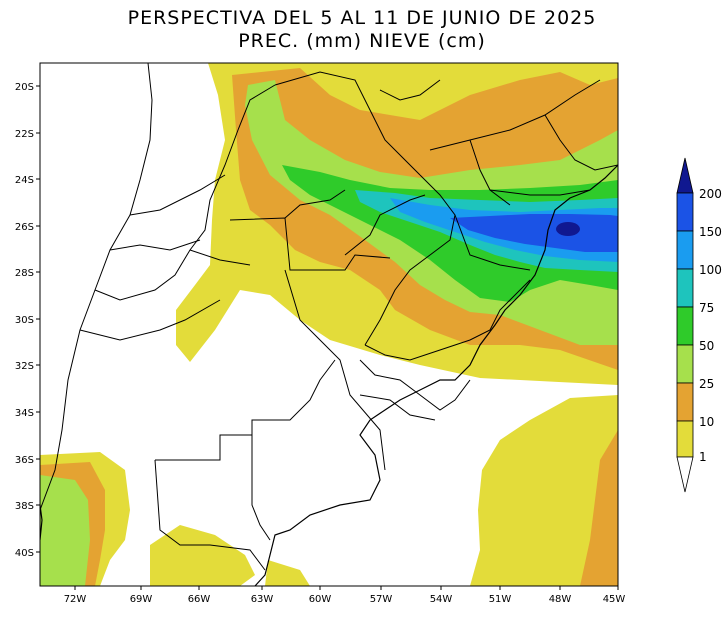 This screenshot has width=724, height=631. Describe the element at coordinates (706, 384) in the screenshot. I see `legend-label-25: 25` at that location.